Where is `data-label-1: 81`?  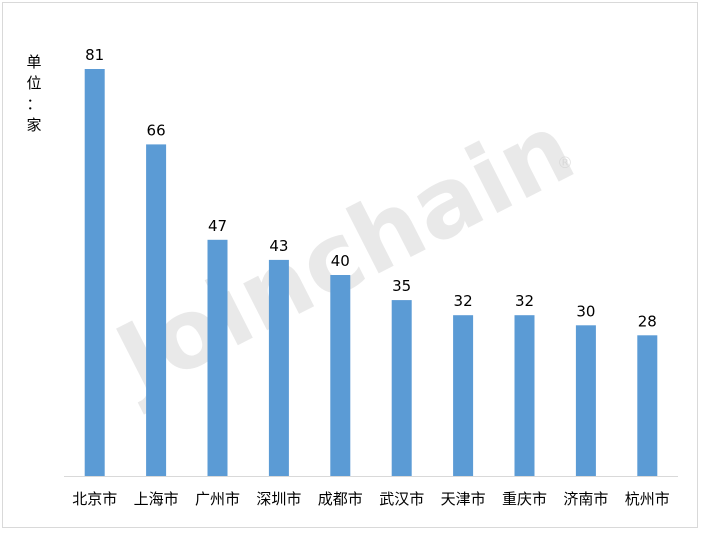
data-label-1: 81 is located at coordinates (94, 55).